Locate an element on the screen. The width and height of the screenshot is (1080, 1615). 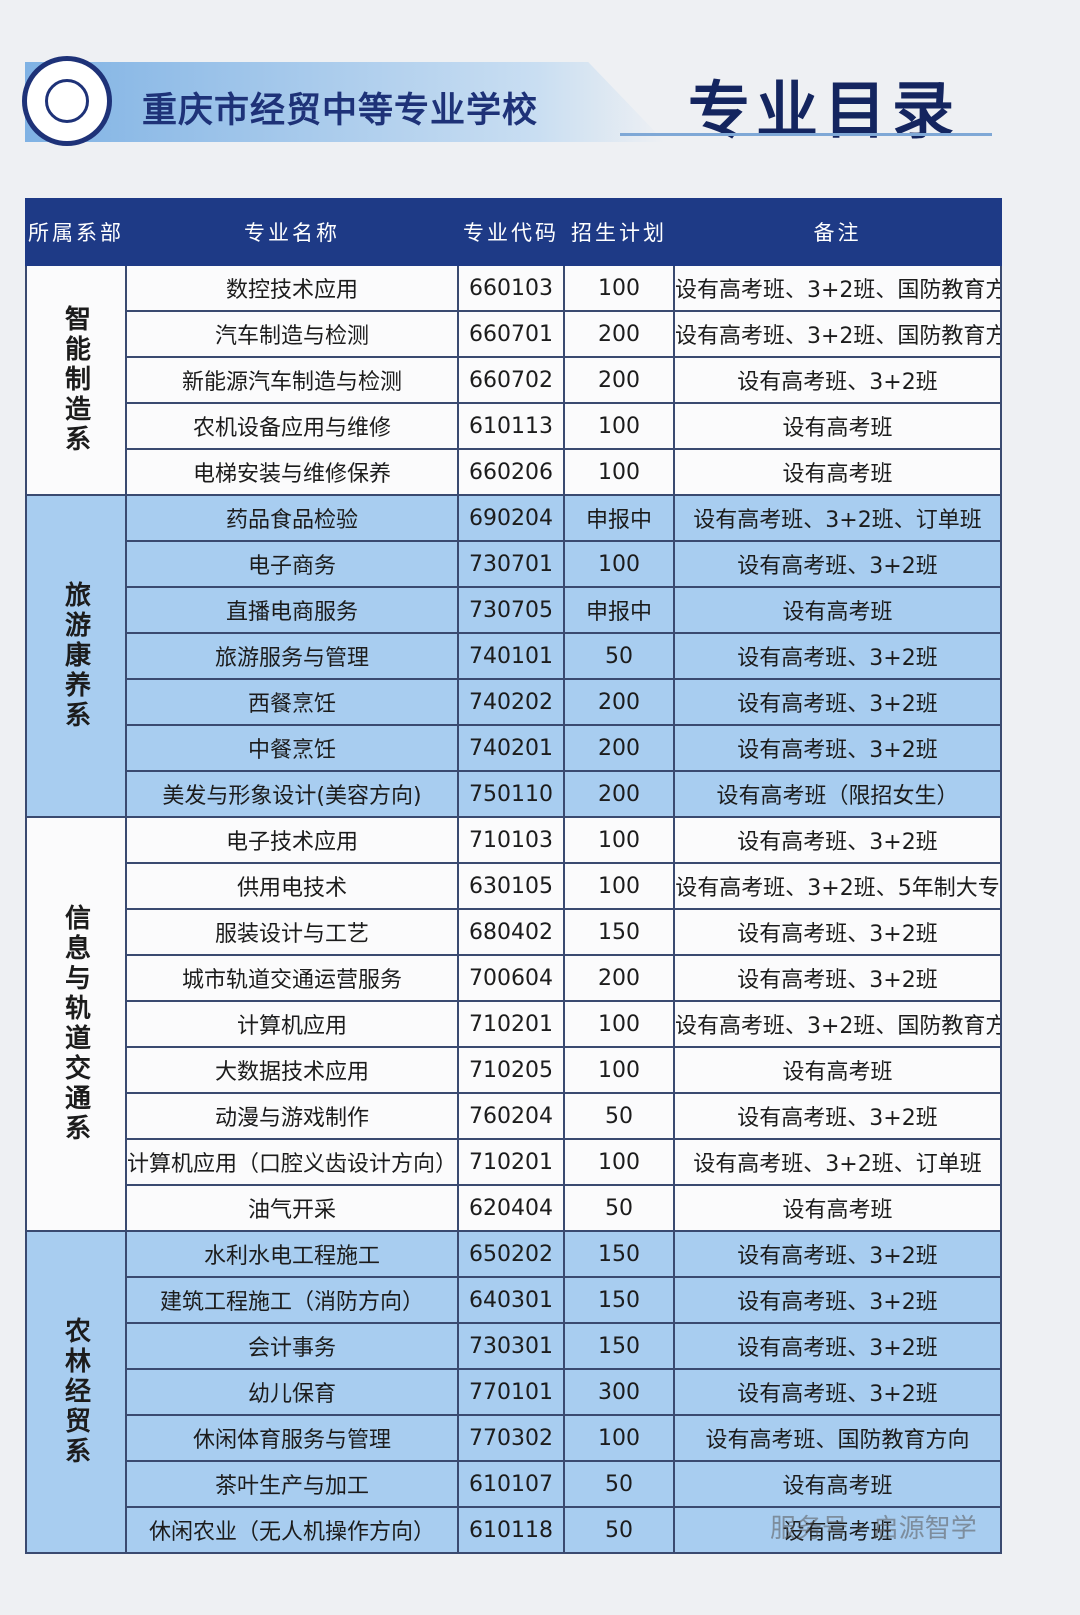
table-row: 电梯安装与维修保养 660206 100 设有高考班 is located at coordinates (514, 472).